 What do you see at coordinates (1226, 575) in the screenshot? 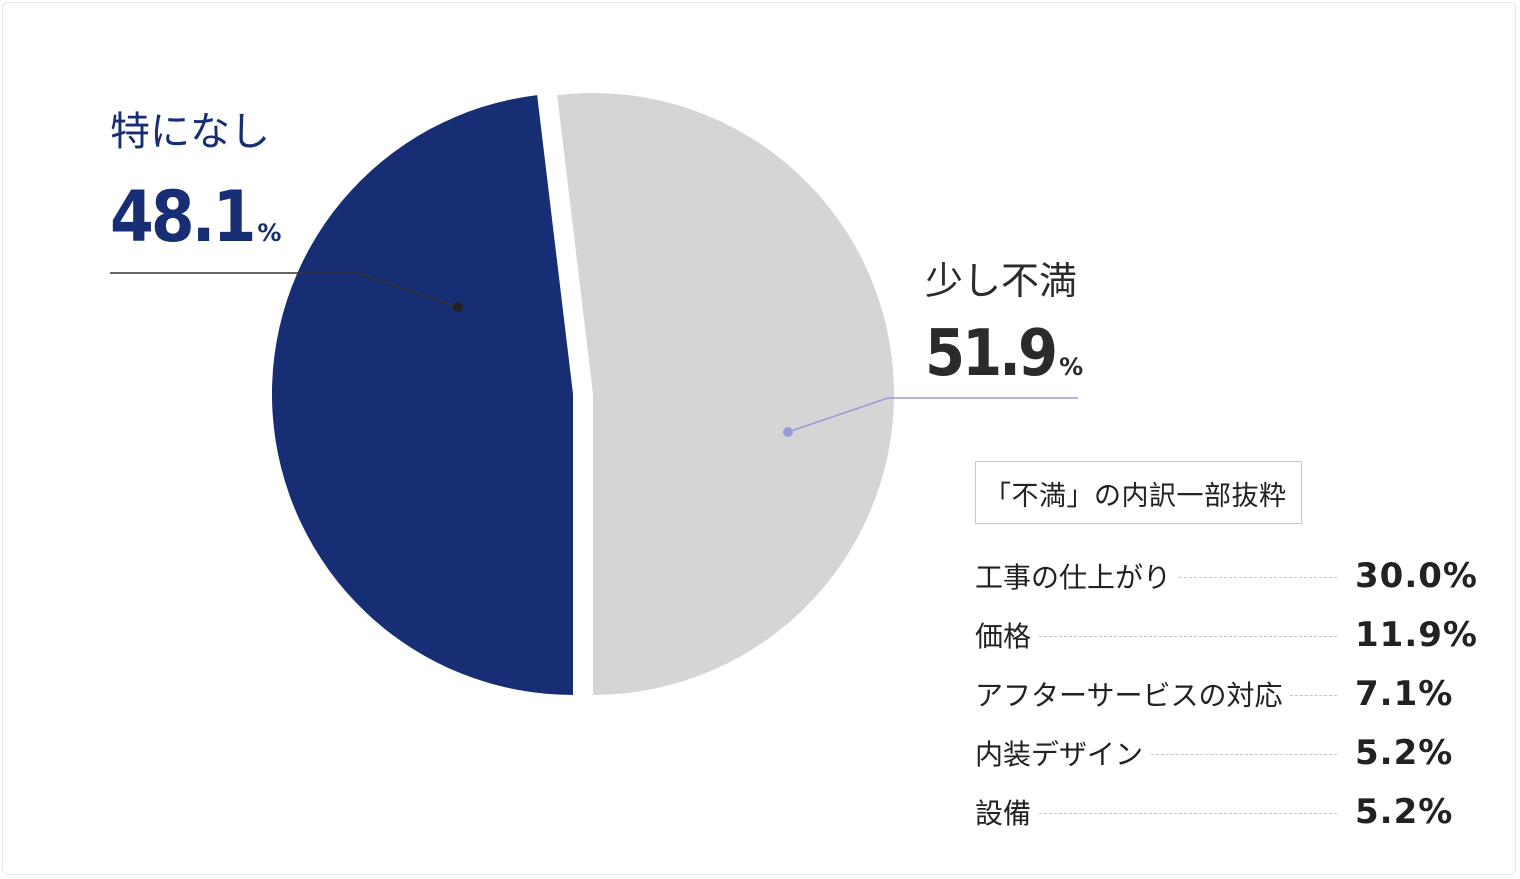
I see `breakdown-row: 工事の仕上がり 30.0%` at bounding box center [1226, 575].